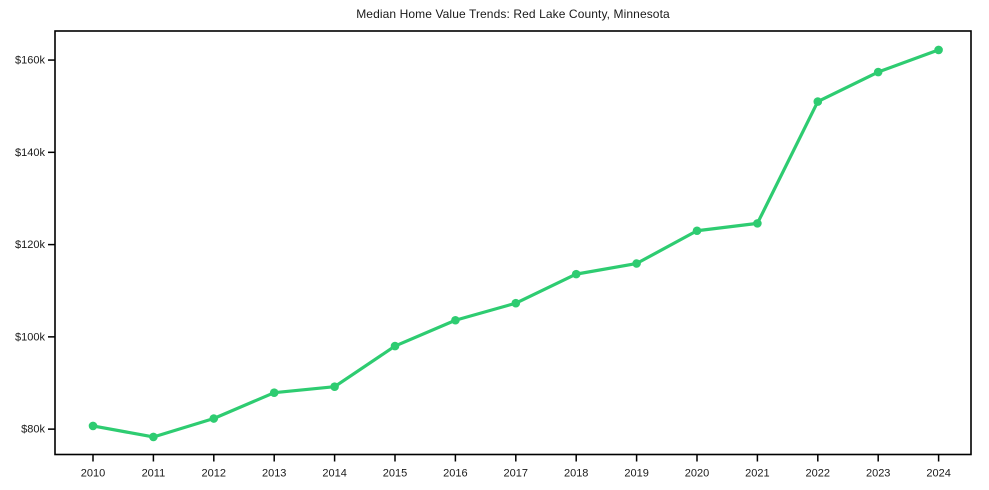 The height and width of the screenshot is (490, 989). Describe the element at coordinates (818, 474) in the screenshot. I see `x-axis-tick-label: 2022` at that location.